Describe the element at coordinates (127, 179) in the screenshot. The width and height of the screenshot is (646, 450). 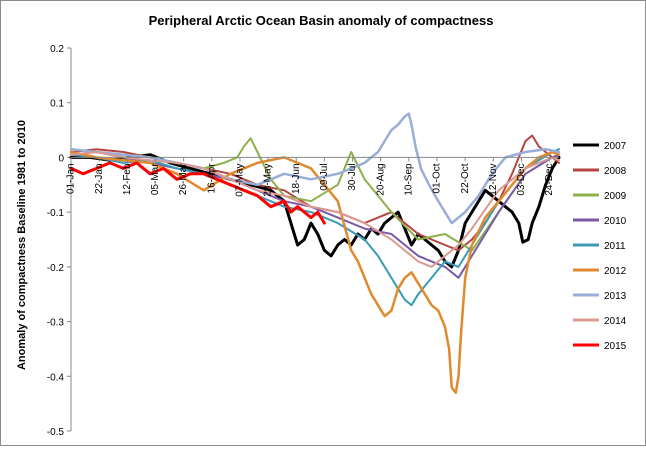
I see `x-tick-label: 12-Feb` at that location.